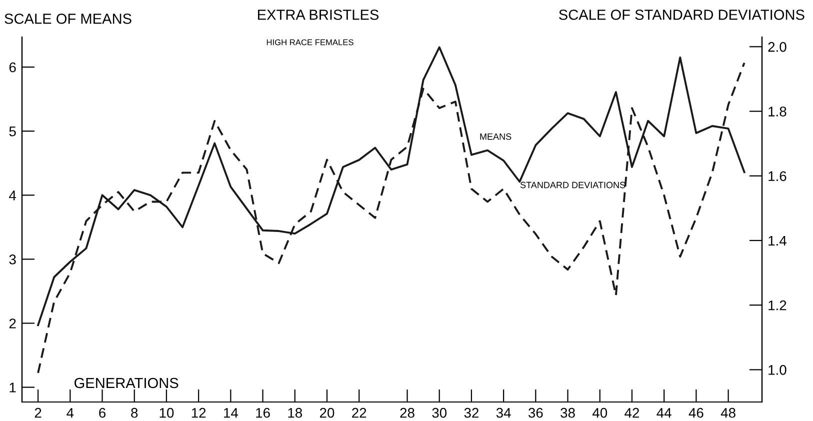 Image resolution: width=813 pixels, height=421 pixels. What do you see at coordinates (12, 67) in the screenshot?
I see `y-tick-label: 6` at bounding box center [12, 67].